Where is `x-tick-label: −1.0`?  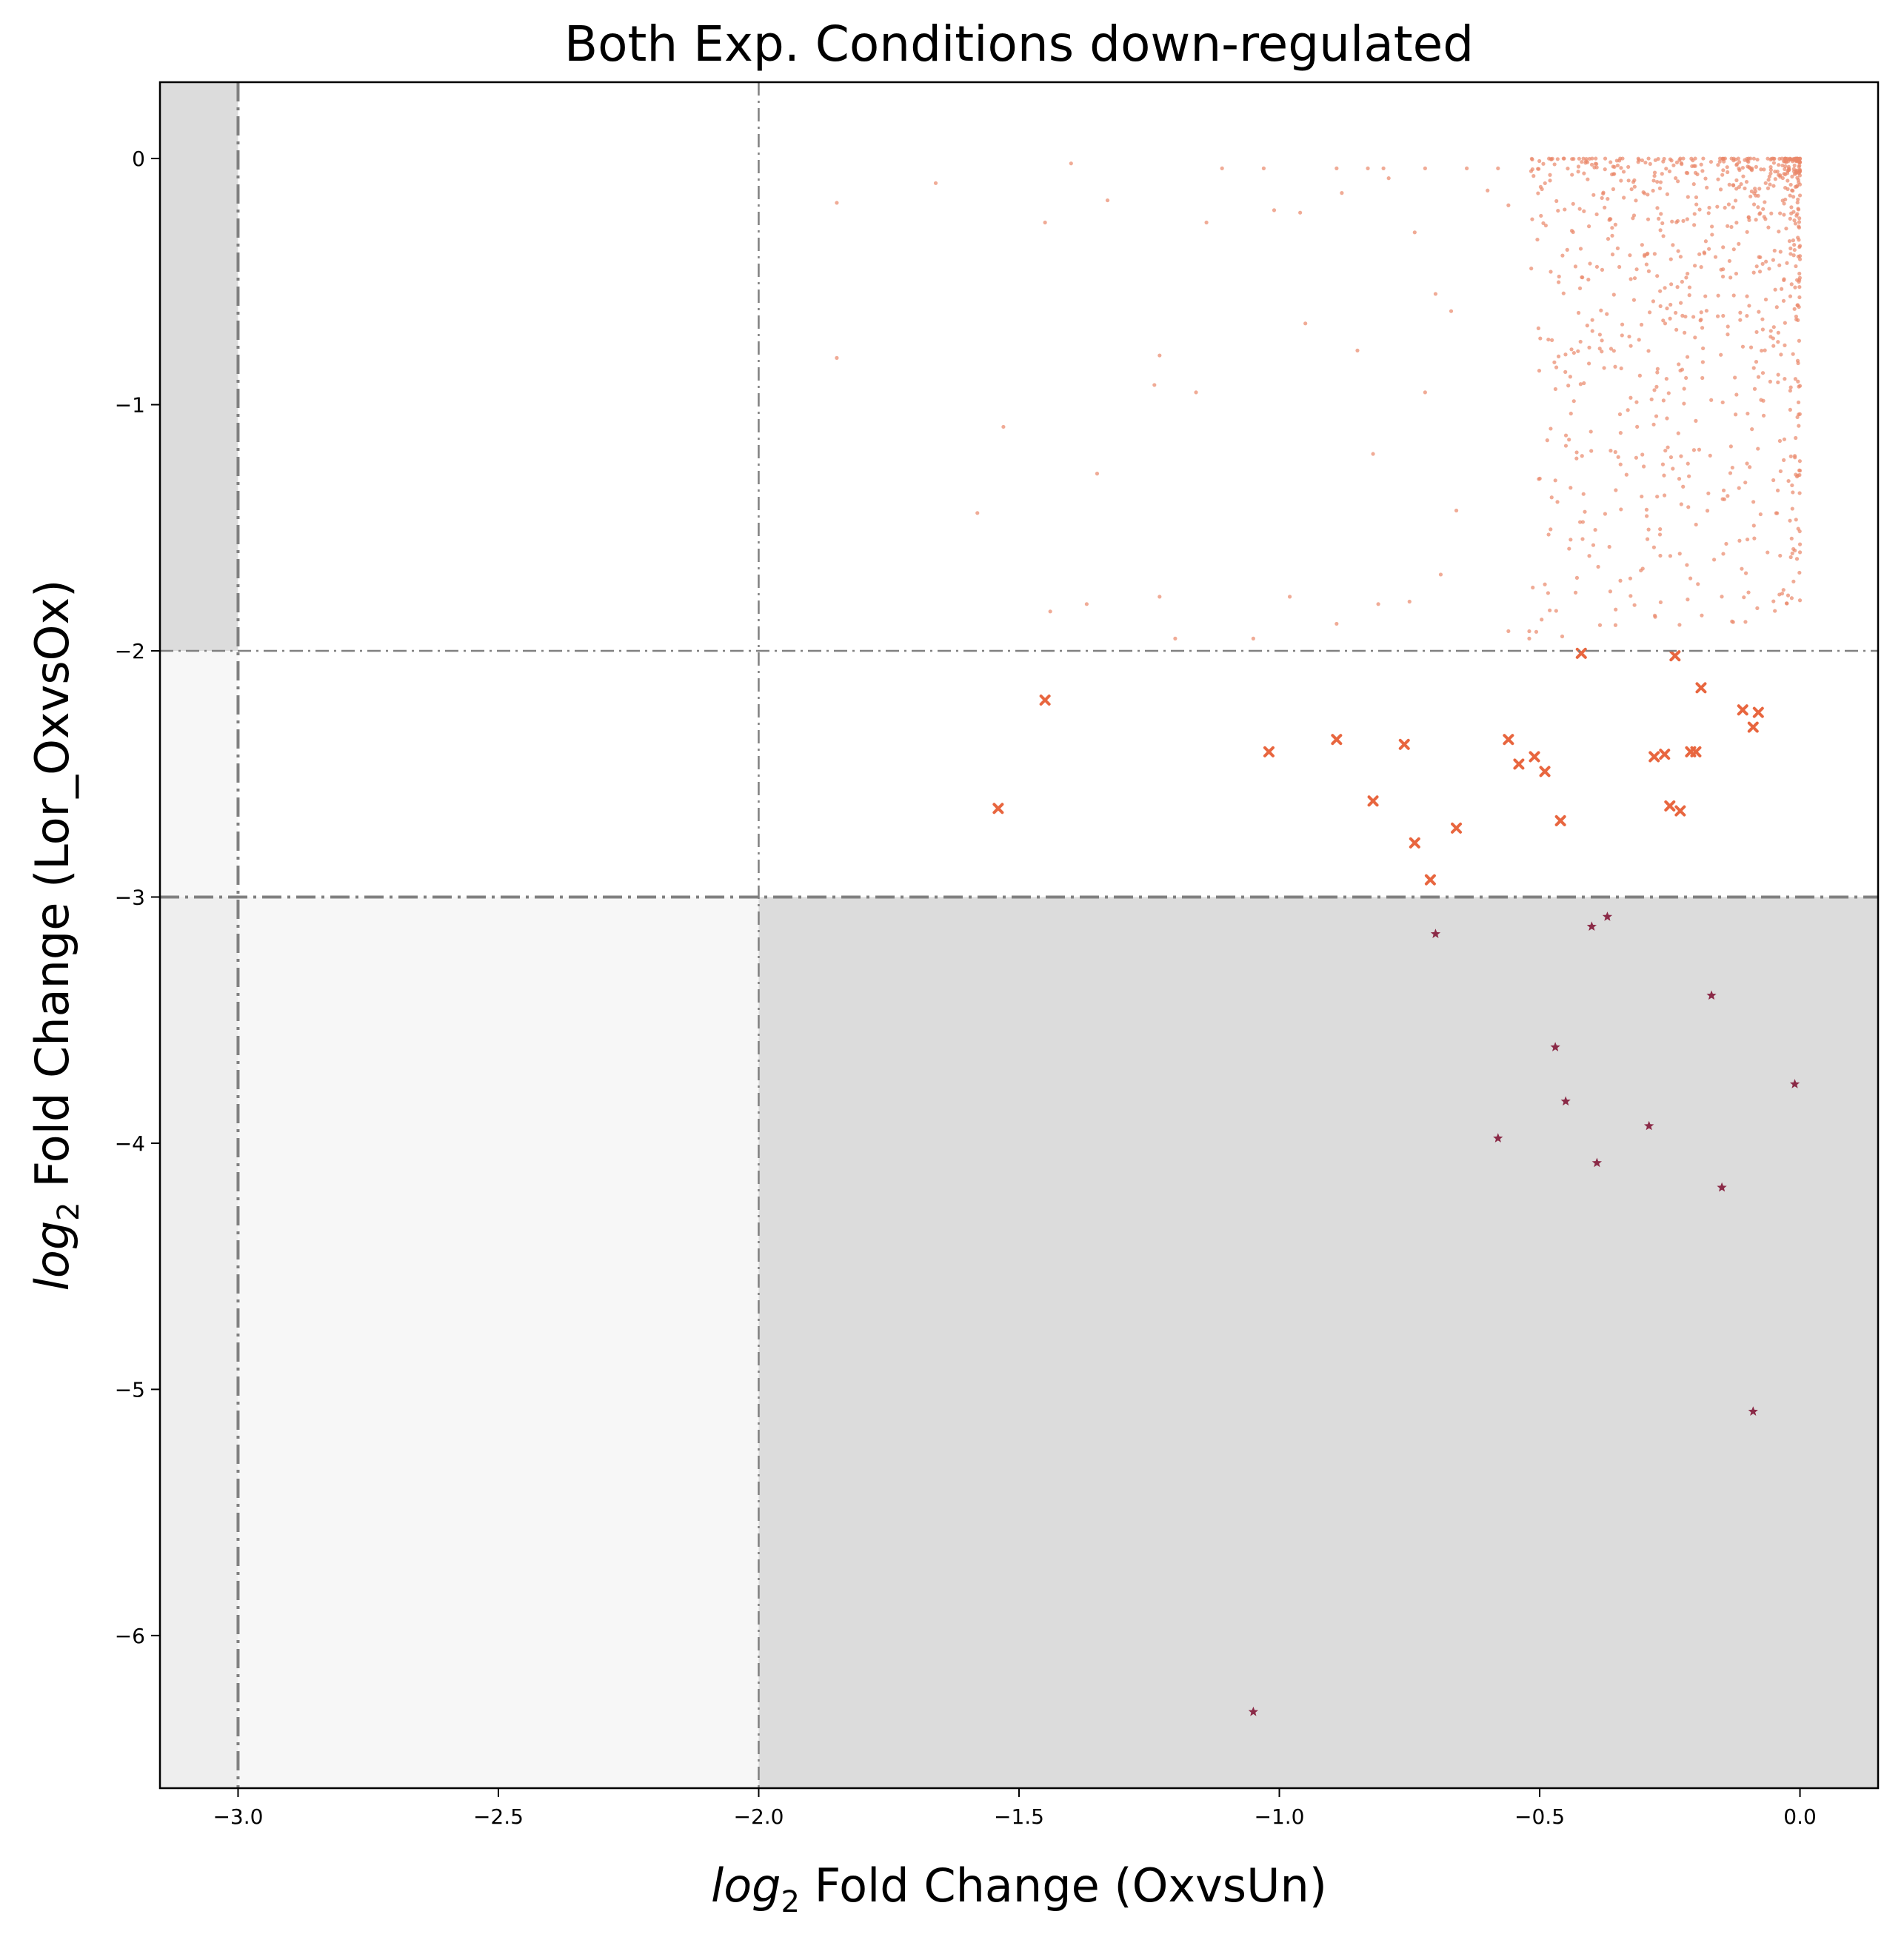 x-tick-label: −1.0 is located at coordinates (1280, 1816).